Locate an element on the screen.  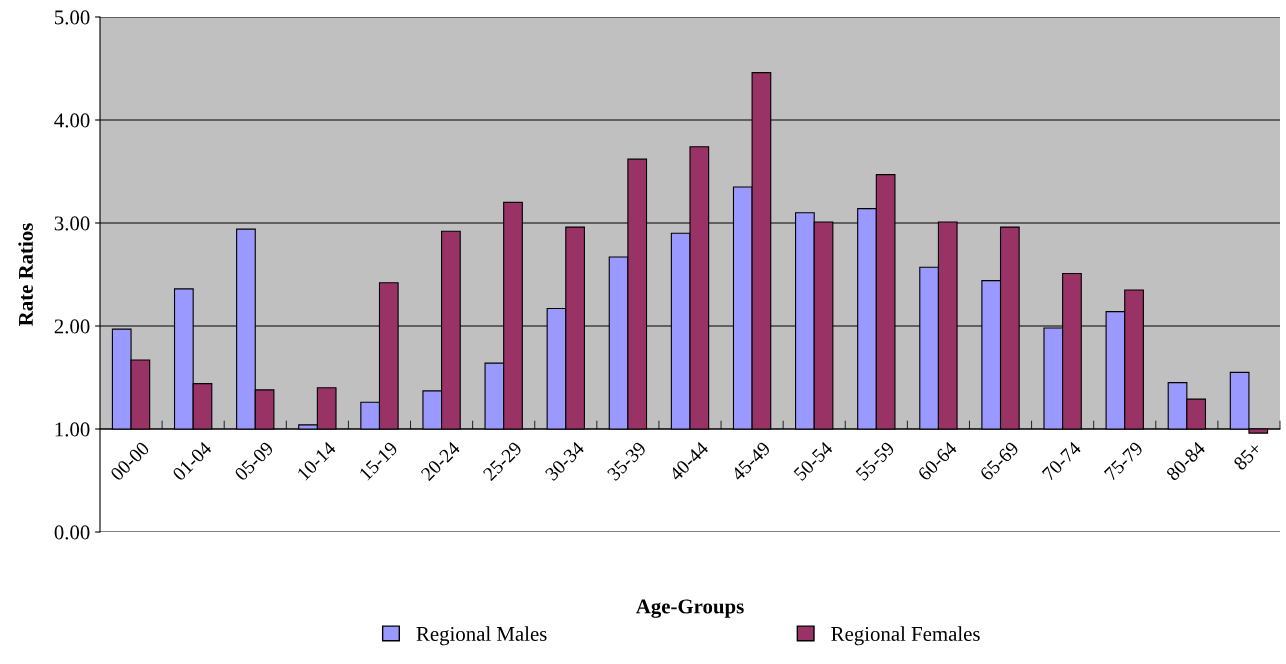
y-tick-label: 1.00 is located at coordinates (72, 429).